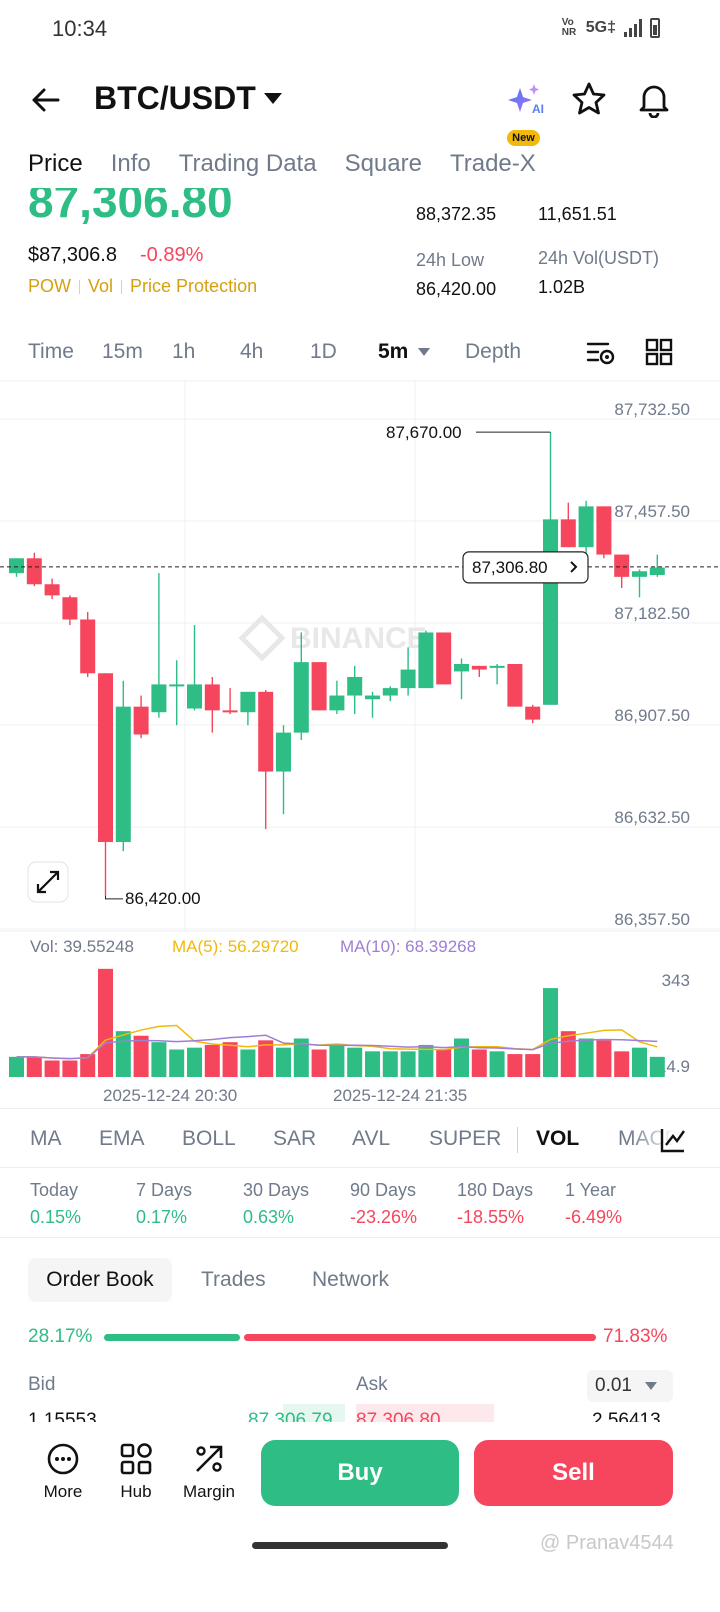 The height and width of the screenshot is (1612, 720). I want to click on last-price-container: 87,306.80, so click(158, 206).